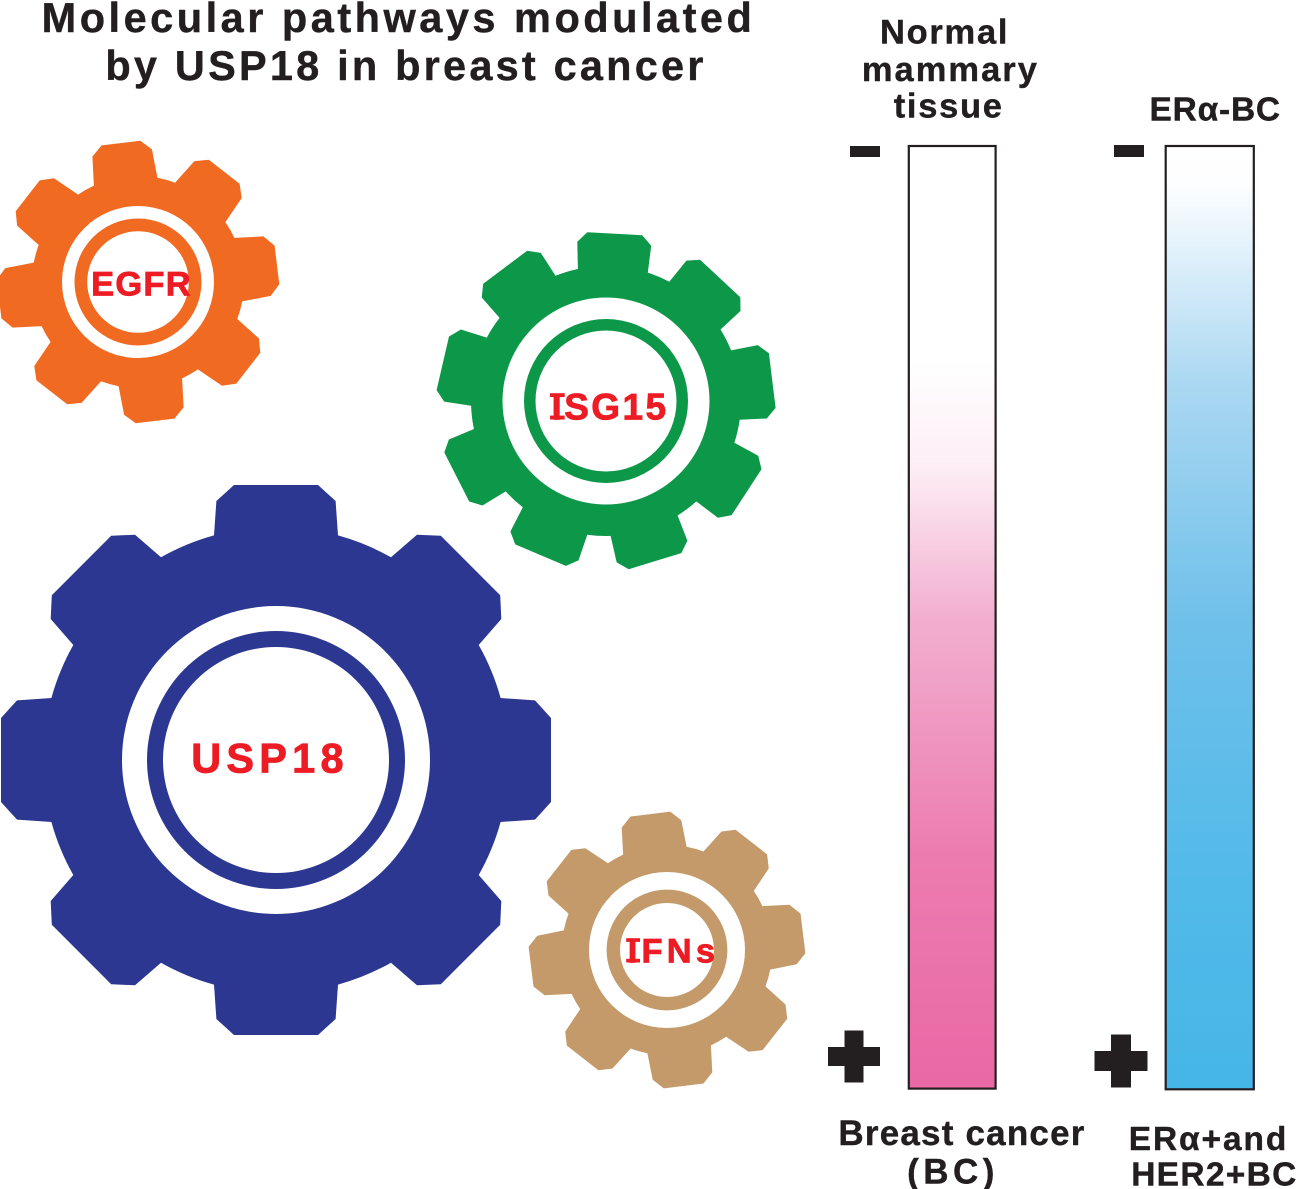  What do you see at coordinates (610, 407) in the screenshot?
I see `svg-text: ISG15` at bounding box center [610, 407].